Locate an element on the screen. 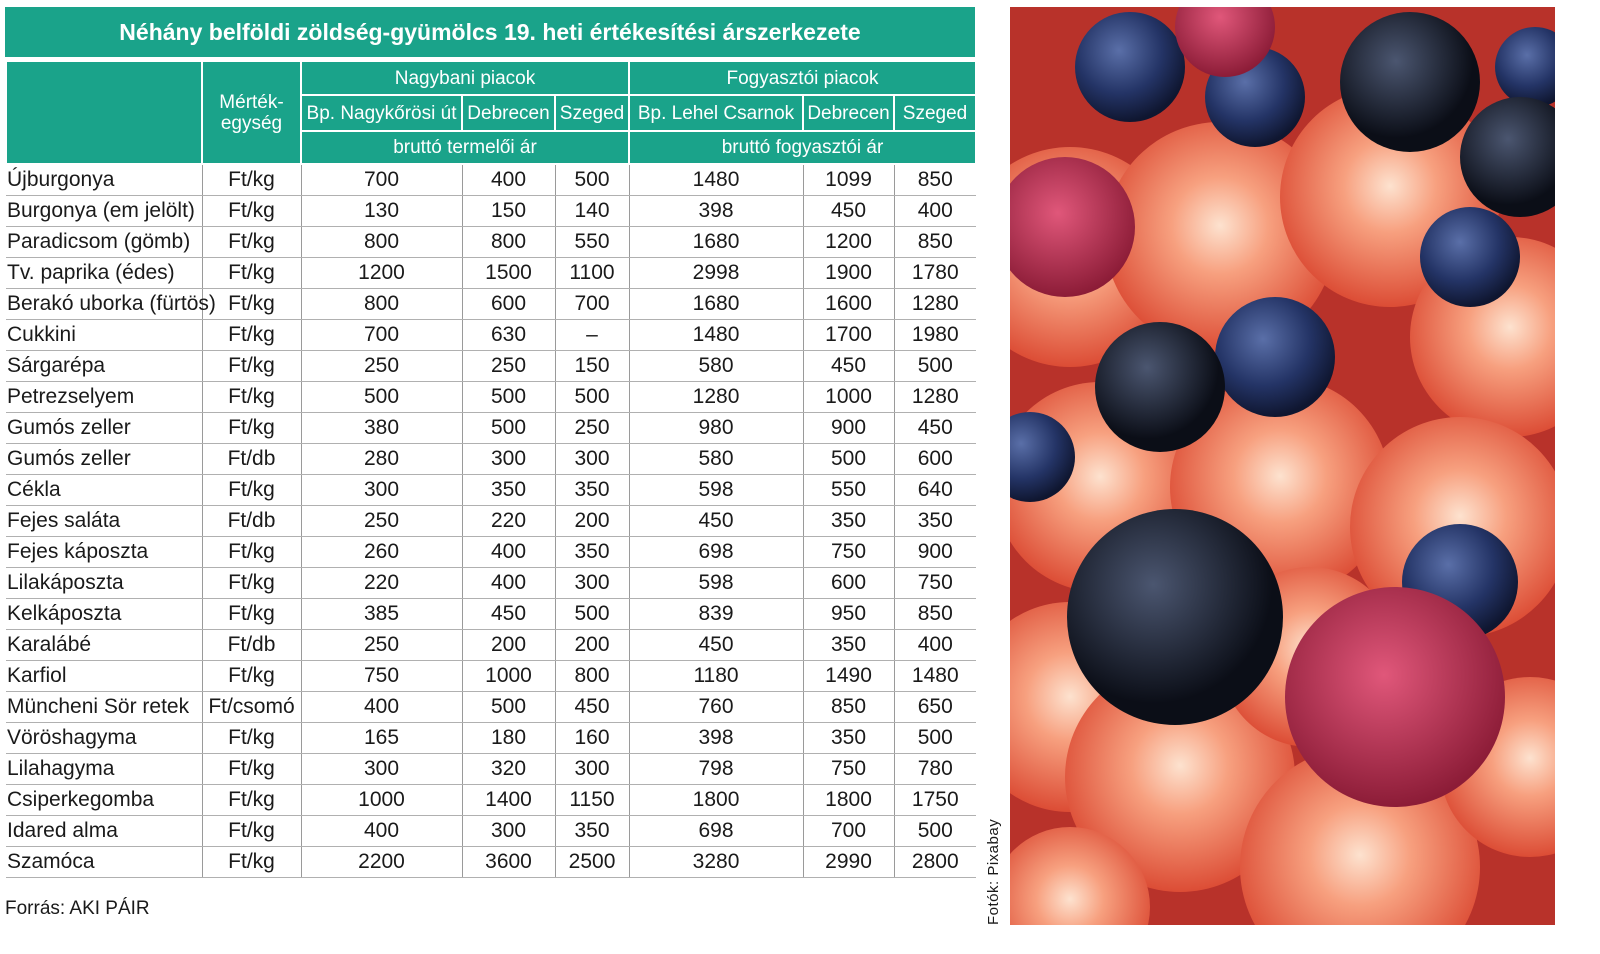  price-cell: 1280 is located at coordinates (716, 397).